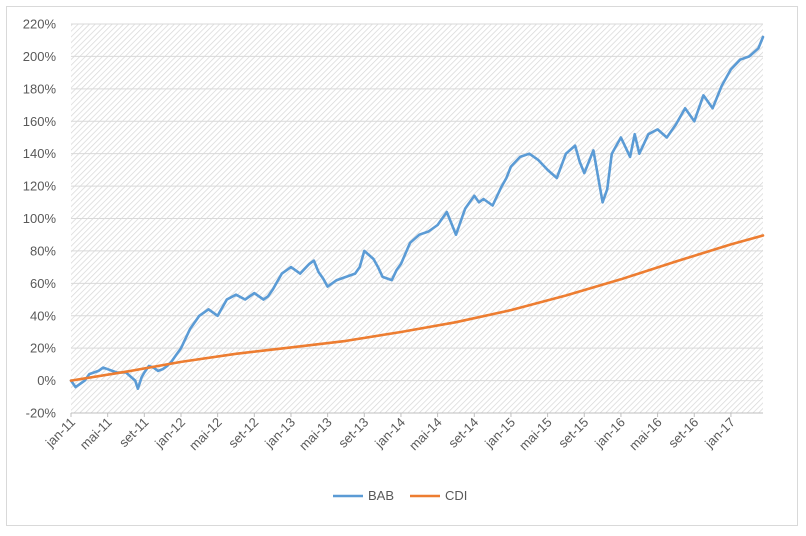 The height and width of the screenshot is (536, 806). Describe the element at coordinates (40, 88) in the screenshot. I see `y-tick-label: 180%` at that location.